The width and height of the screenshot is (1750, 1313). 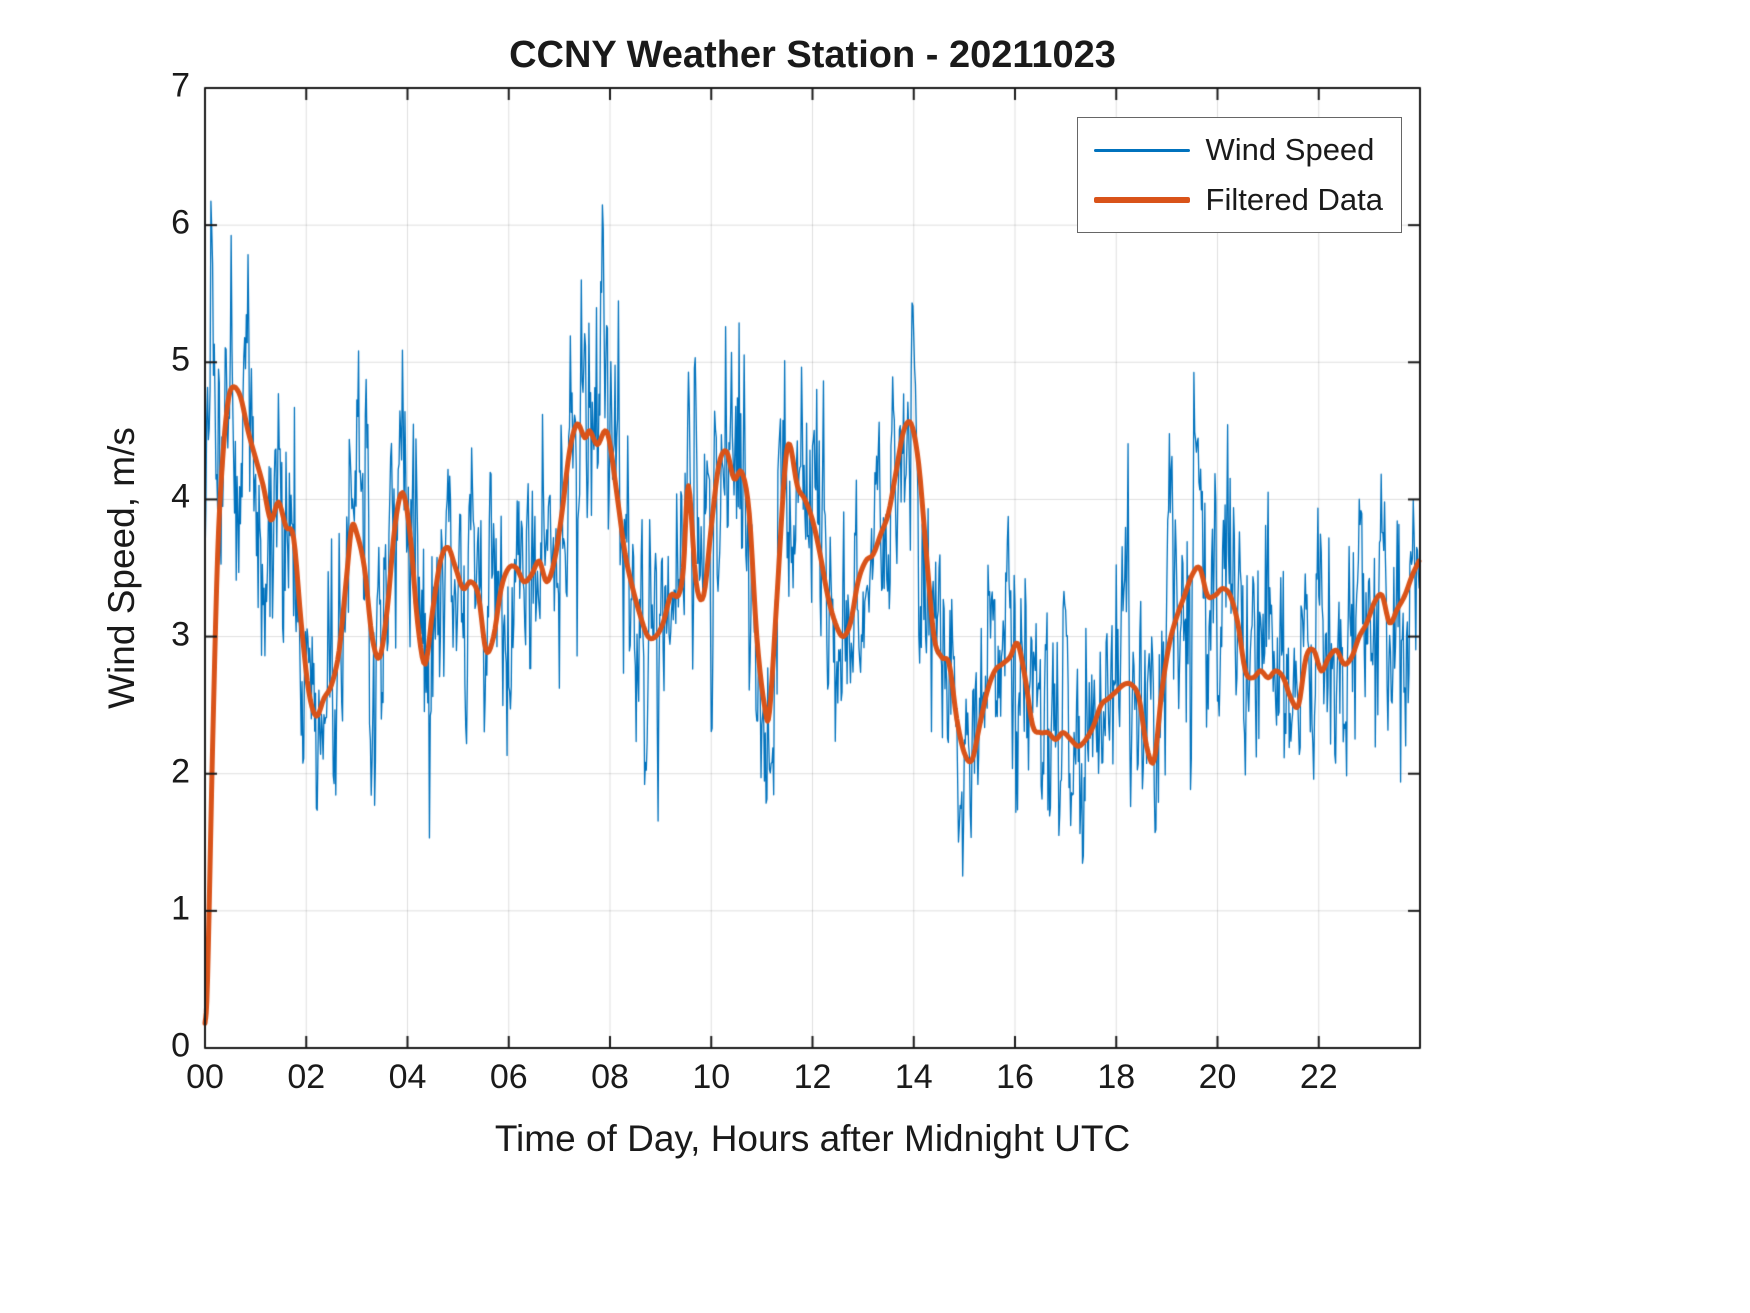 I want to click on x-tick-label: 10, so click(x=711, y=1077).